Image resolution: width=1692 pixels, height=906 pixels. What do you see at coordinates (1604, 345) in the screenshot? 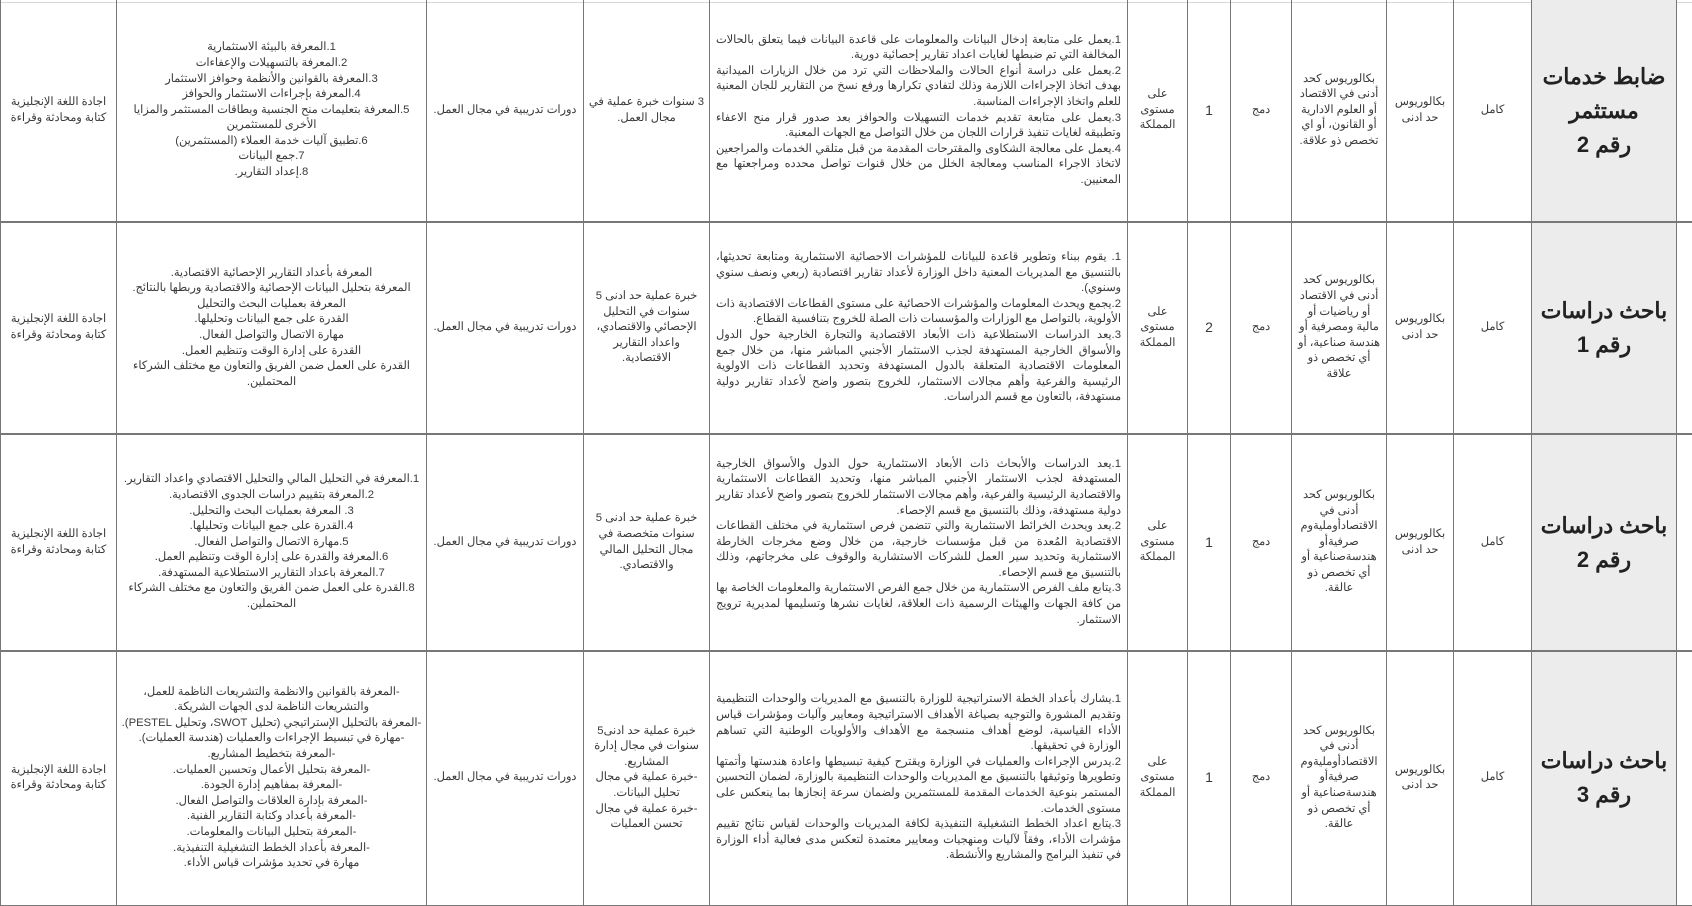
I see `job-title-line: رقم 1` at bounding box center [1604, 345].